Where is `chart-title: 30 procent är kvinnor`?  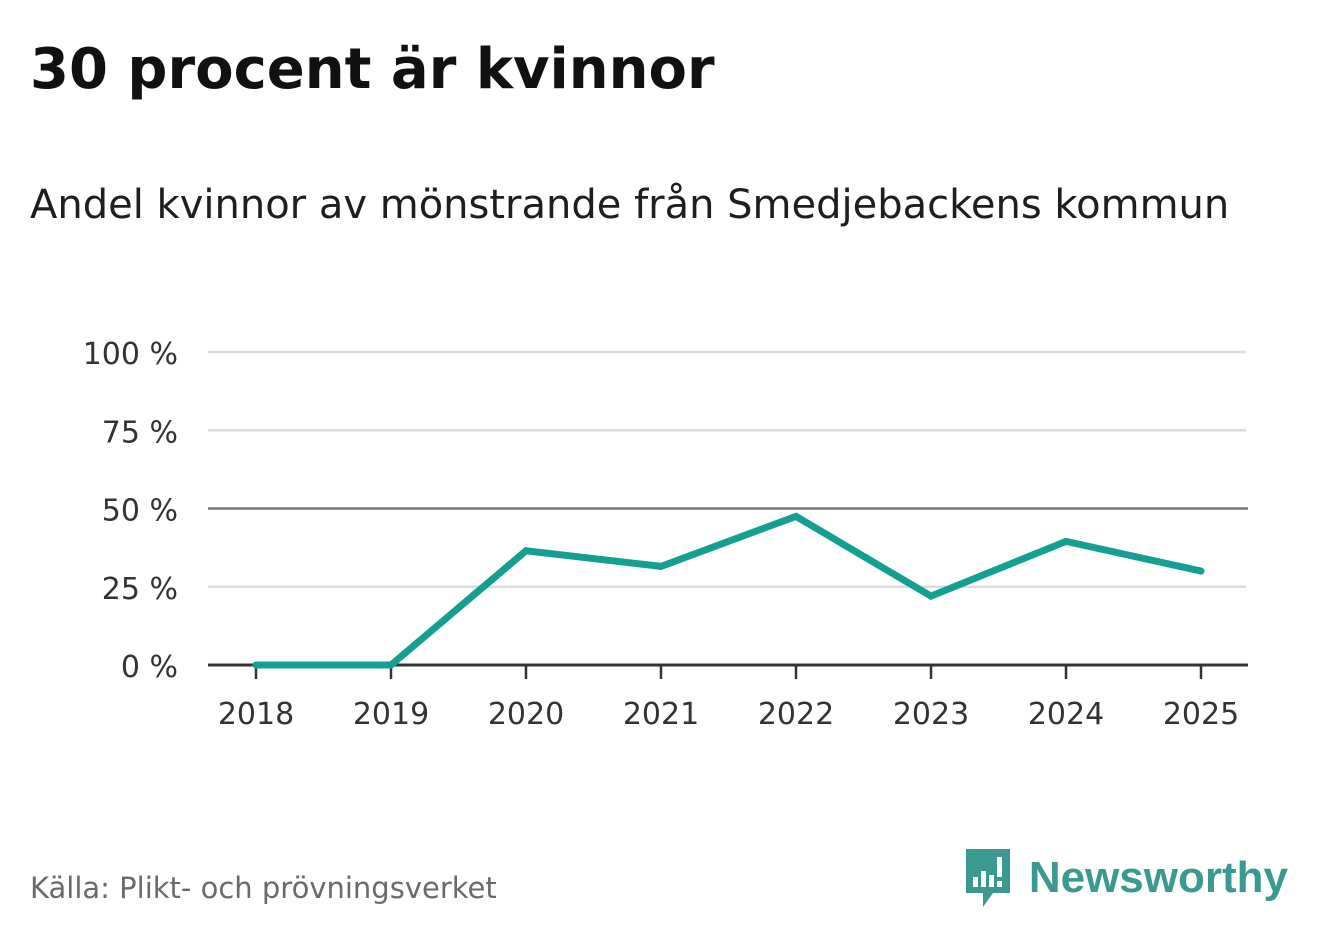 chart-title: 30 procent är kvinnor is located at coordinates (372, 69).